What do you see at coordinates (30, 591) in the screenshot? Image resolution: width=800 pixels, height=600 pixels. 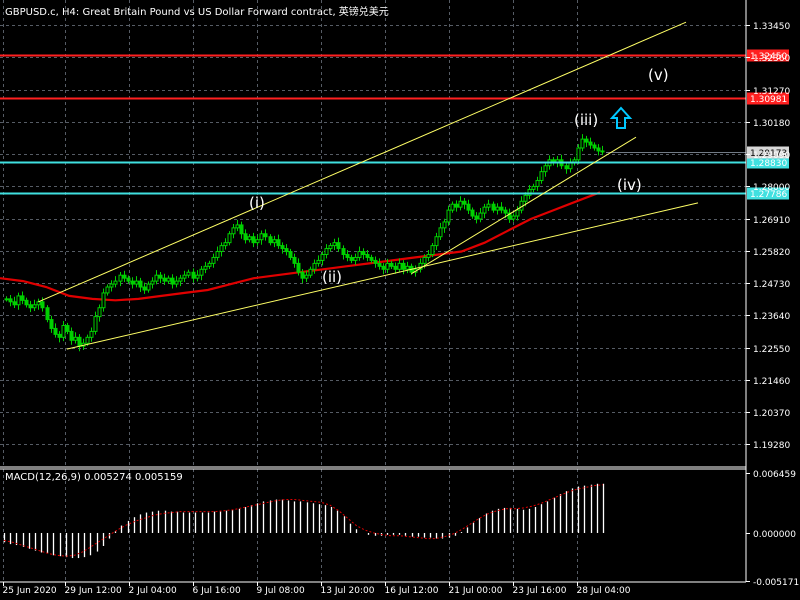 I see `x-tick-label: 25 Jun 2020` at bounding box center [30, 591].